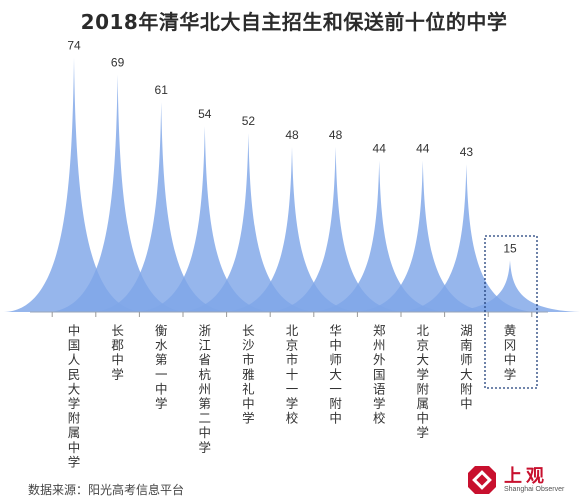 The width and height of the screenshot is (588, 504). I want to click on shanghai-observer-logo: 上观 Shanghai Observer, so click(521, 481).